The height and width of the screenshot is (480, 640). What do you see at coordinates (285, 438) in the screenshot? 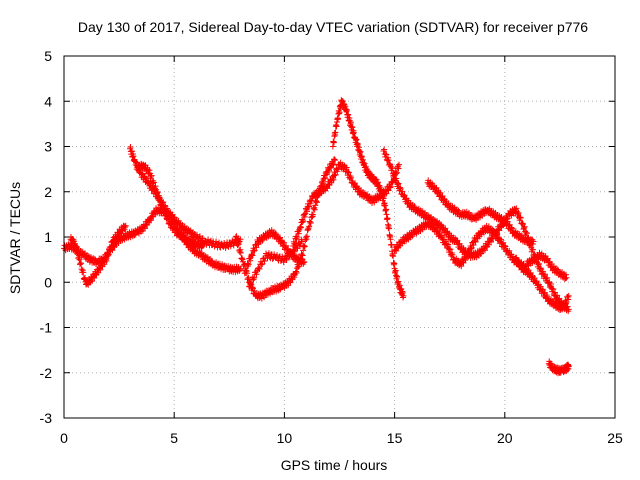
I see `x-tick-label: 10` at bounding box center [285, 438].